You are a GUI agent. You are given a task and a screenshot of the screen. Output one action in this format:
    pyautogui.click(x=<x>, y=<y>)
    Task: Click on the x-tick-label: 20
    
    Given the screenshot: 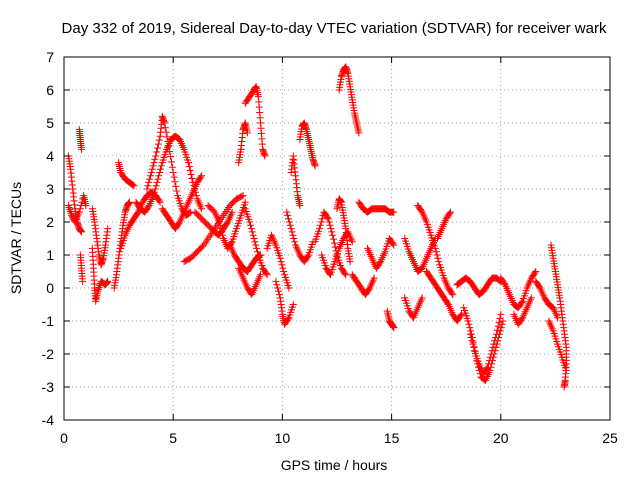 What is the action you would take?
    pyautogui.click(x=501, y=438)
    